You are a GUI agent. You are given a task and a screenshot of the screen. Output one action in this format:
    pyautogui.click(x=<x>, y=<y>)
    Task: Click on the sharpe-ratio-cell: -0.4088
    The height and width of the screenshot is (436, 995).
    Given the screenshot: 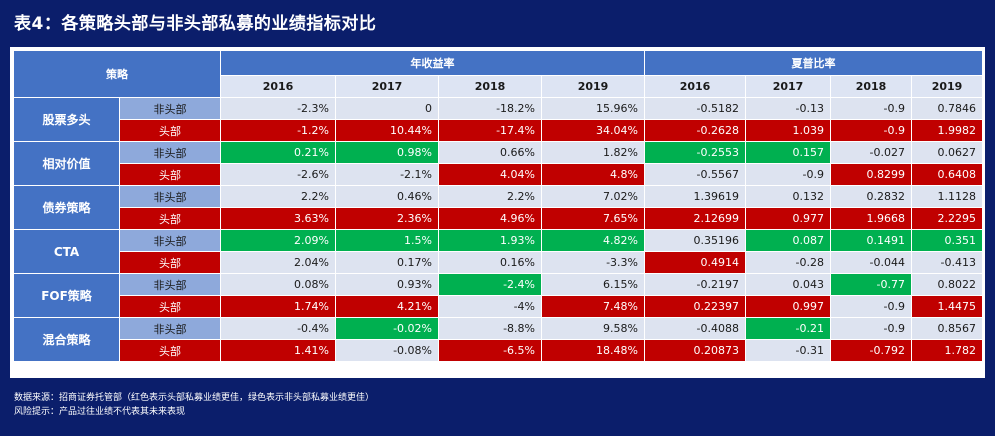 What is the action you would take?
    pyautogui.click(x=695, y=328)
    